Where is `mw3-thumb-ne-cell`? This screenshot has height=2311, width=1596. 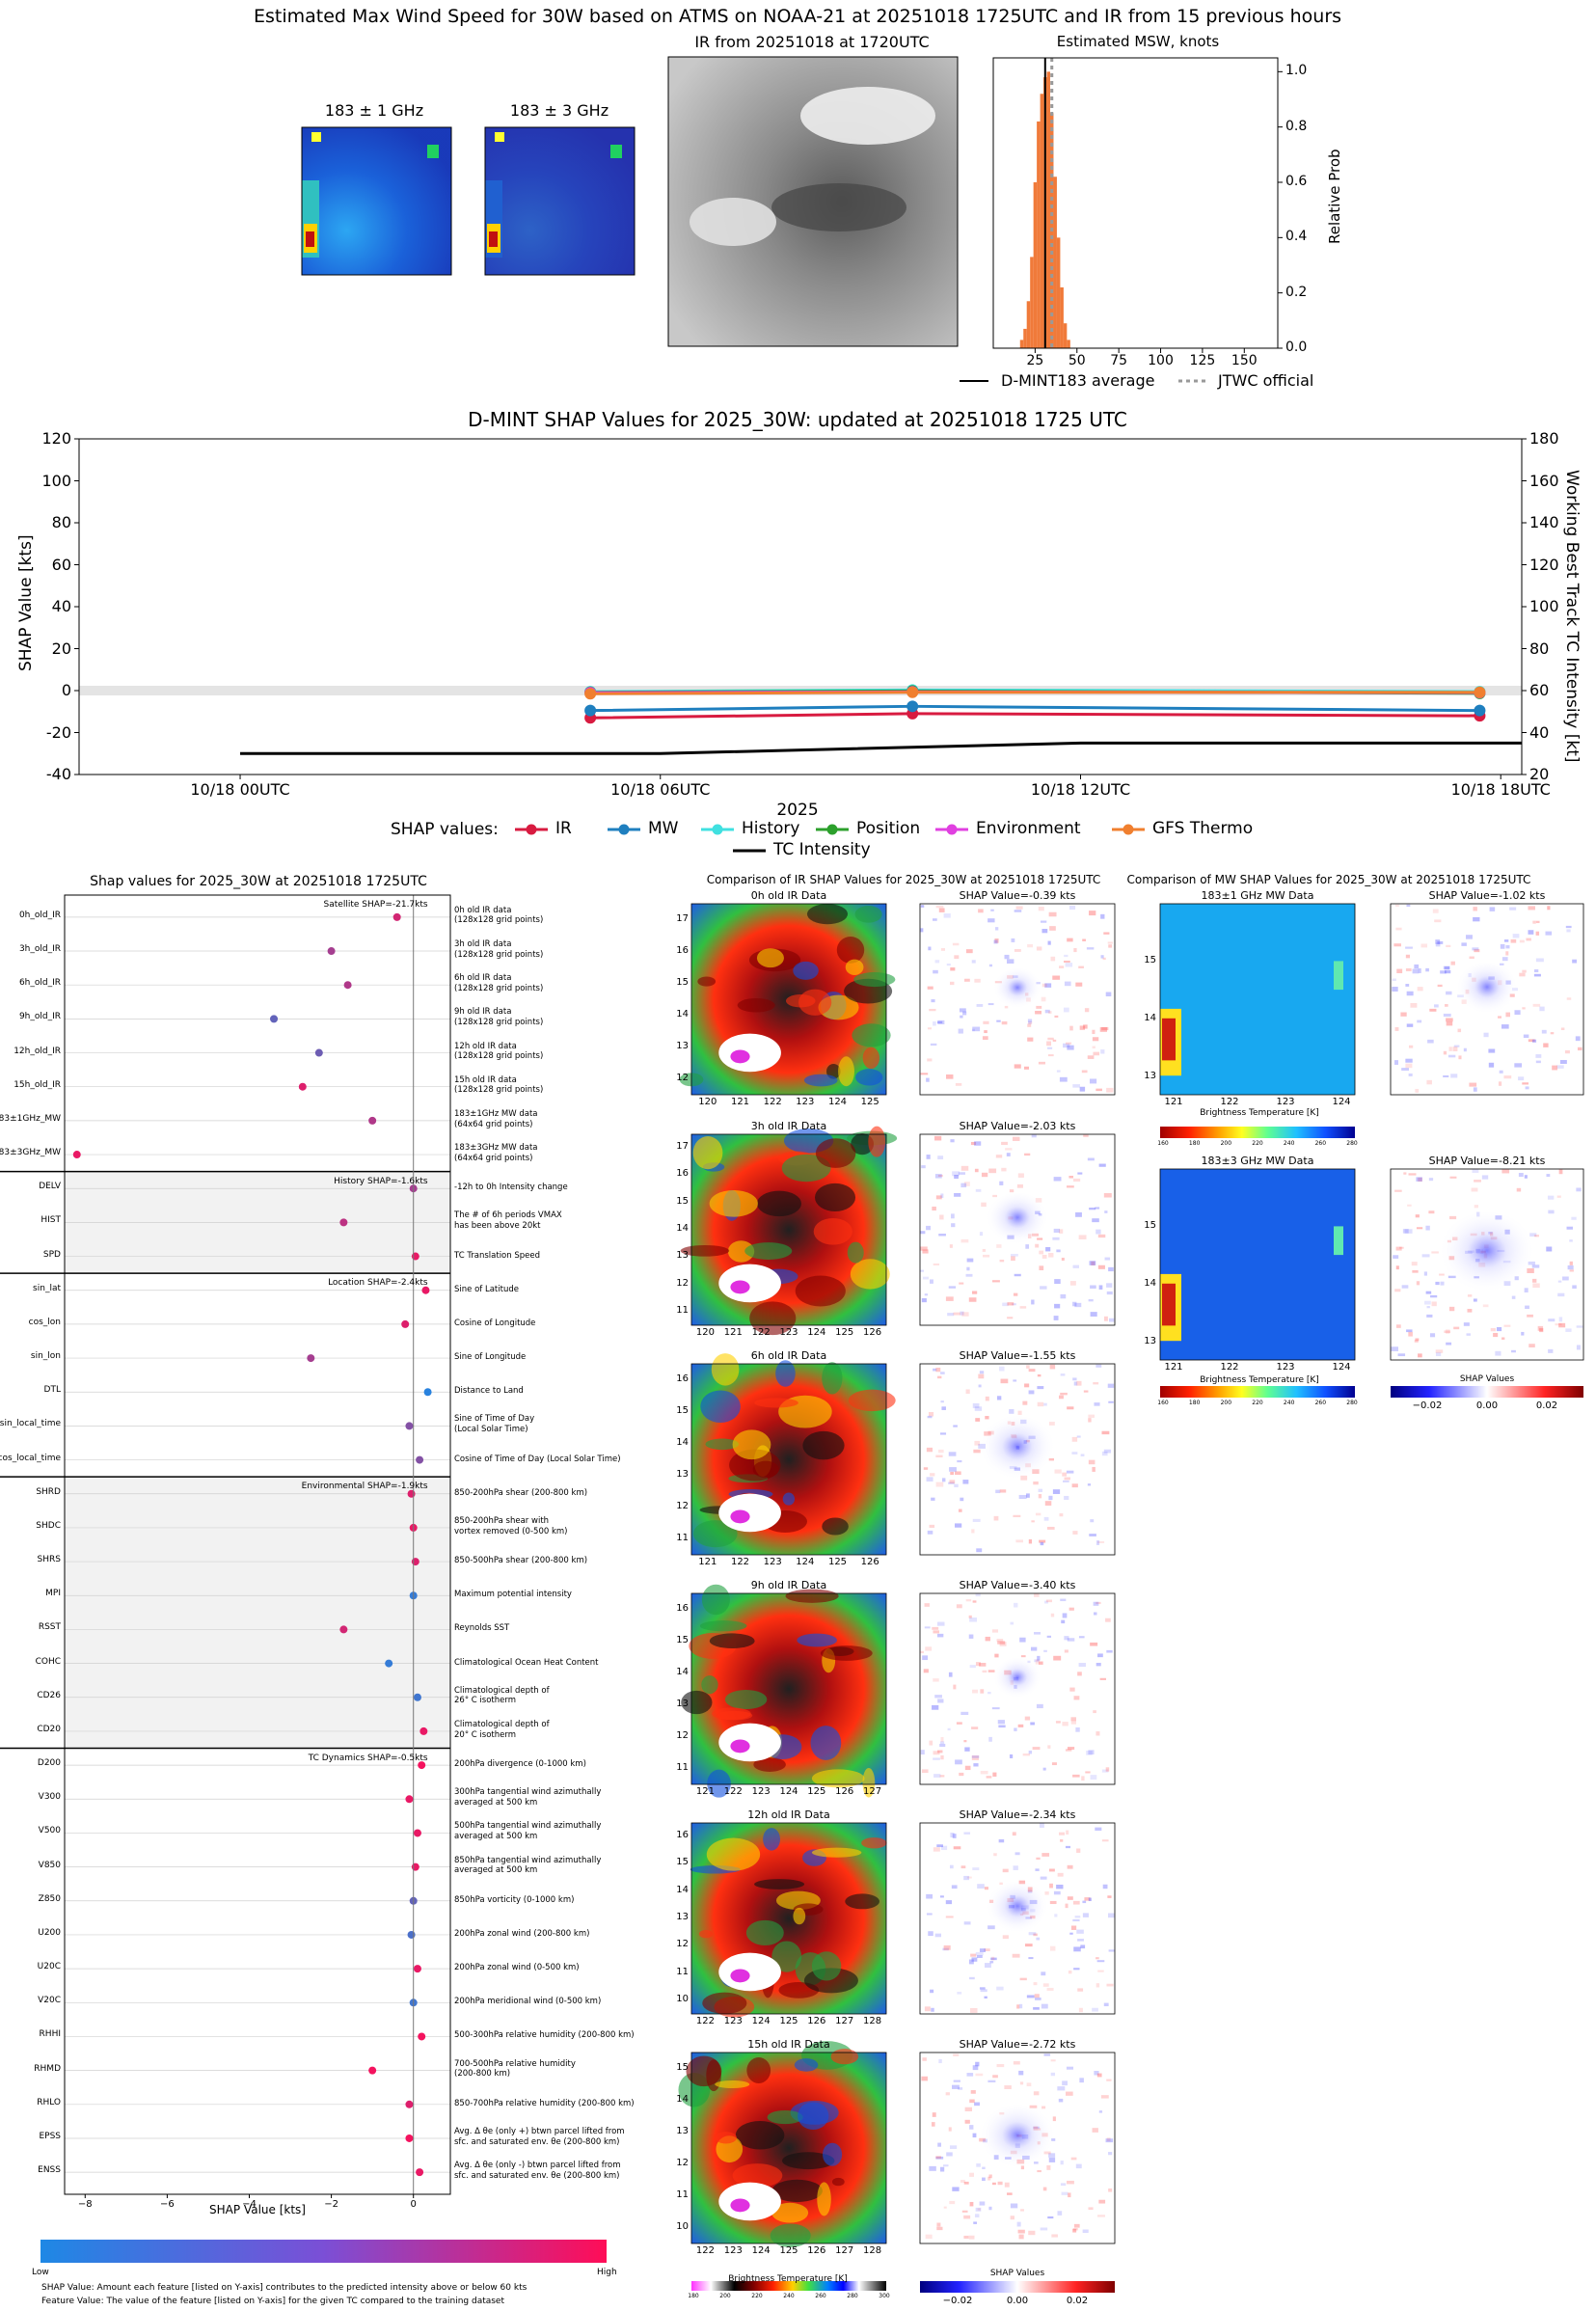
mw3-thumb-ne-cell is located at coordinates (616, 151).